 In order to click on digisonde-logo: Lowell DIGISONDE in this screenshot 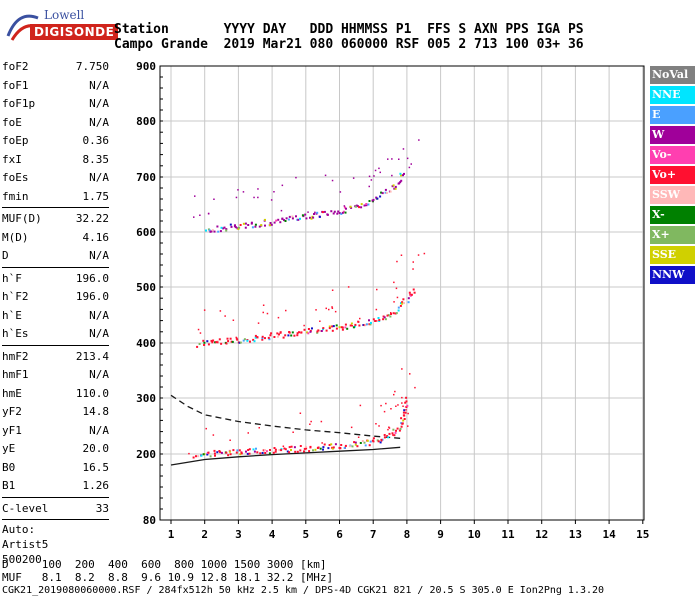, I will do `click(61, 28)`.